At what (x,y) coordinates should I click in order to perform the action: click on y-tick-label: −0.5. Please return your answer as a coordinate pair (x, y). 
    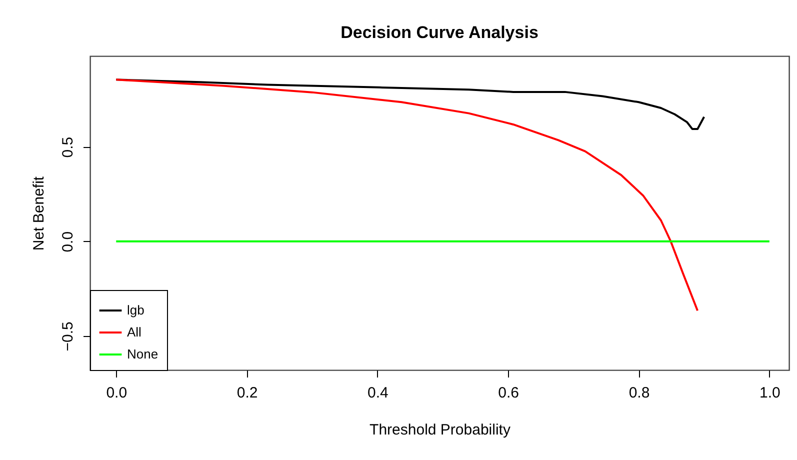
    Looking at the image, I should click on (68, 337).